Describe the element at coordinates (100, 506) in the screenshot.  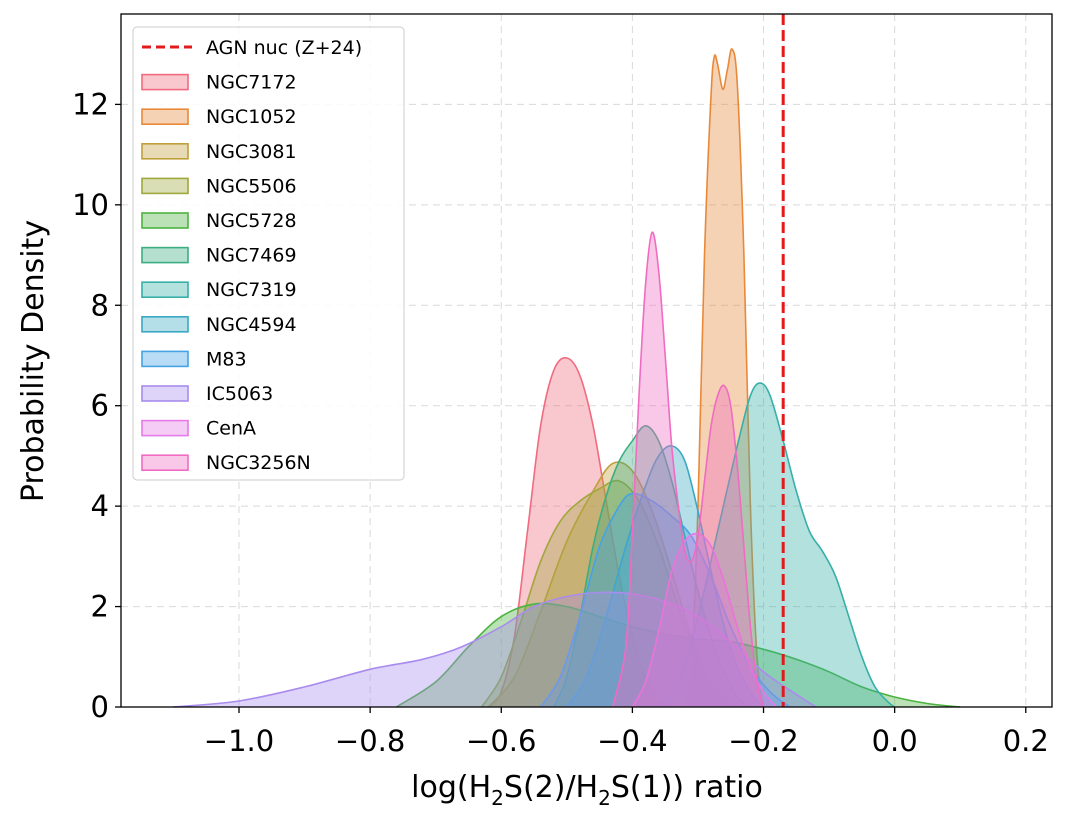
I see `y-tick-label-2: 4` at that location.